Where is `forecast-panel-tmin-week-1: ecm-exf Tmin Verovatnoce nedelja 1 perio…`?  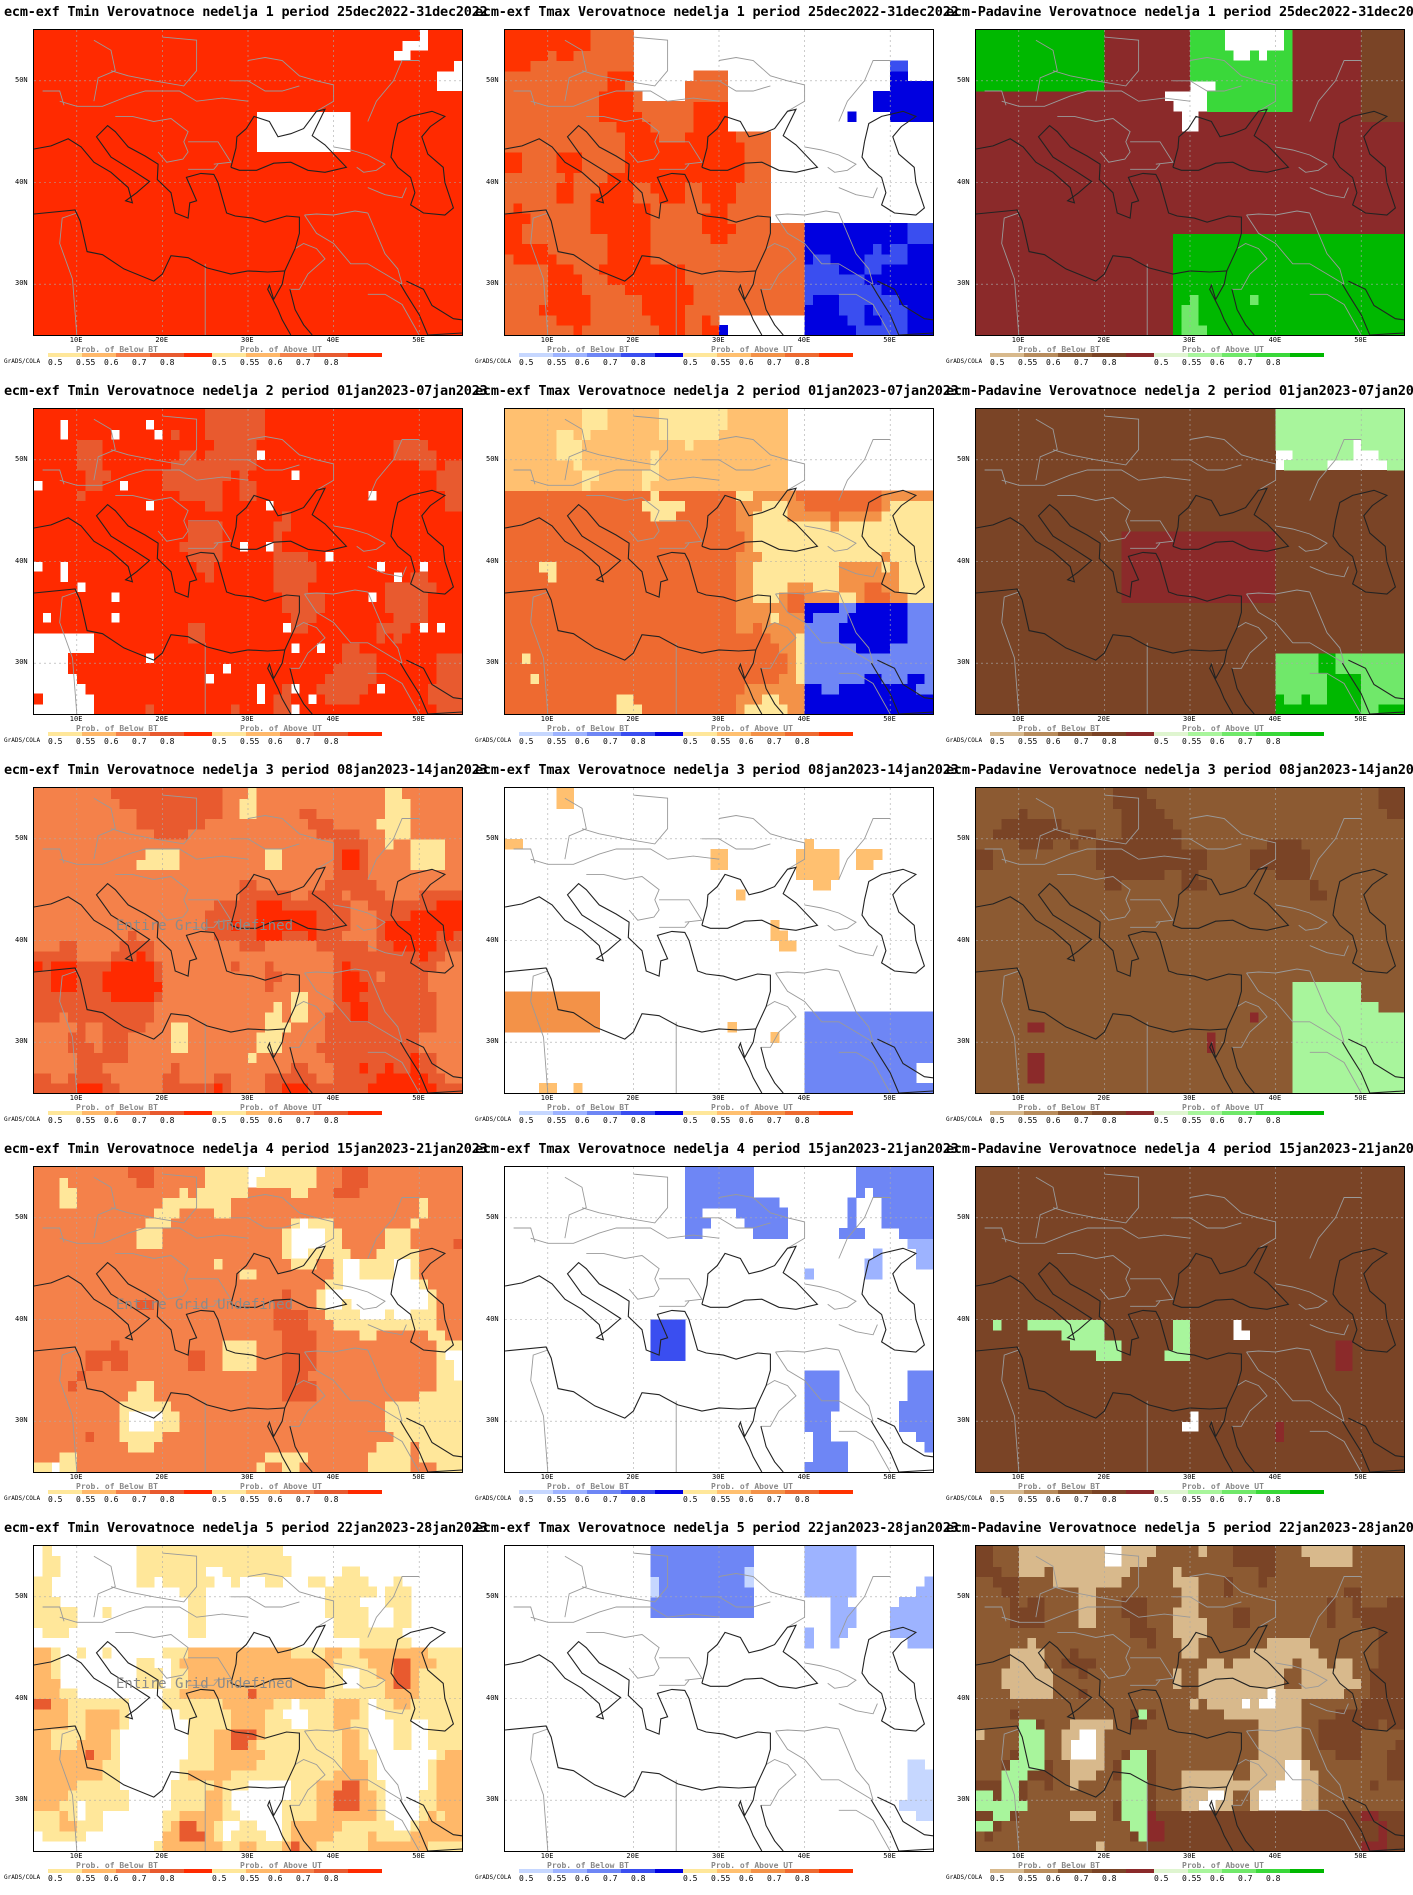 forecast-panel-tmin-week-1: ecm-exf Tmin Verovatnoce nedelja 1 perio… is located at coordinates (244, 189).